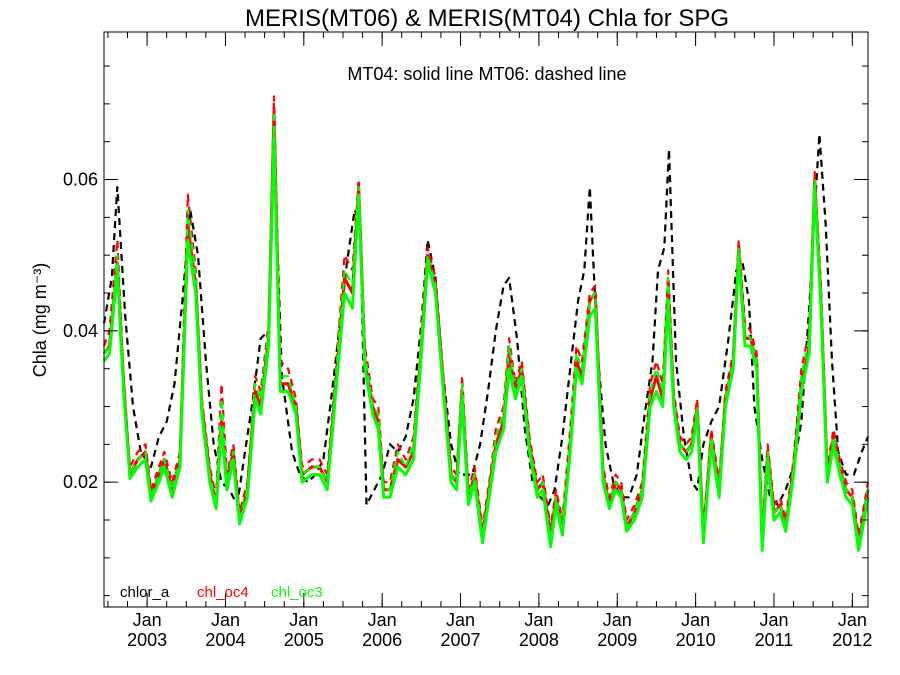  What do you see at coordinates (539, 640) in the screenshot?
I see `x-tick-year-label: 2008` at bounding box center [539, 640].